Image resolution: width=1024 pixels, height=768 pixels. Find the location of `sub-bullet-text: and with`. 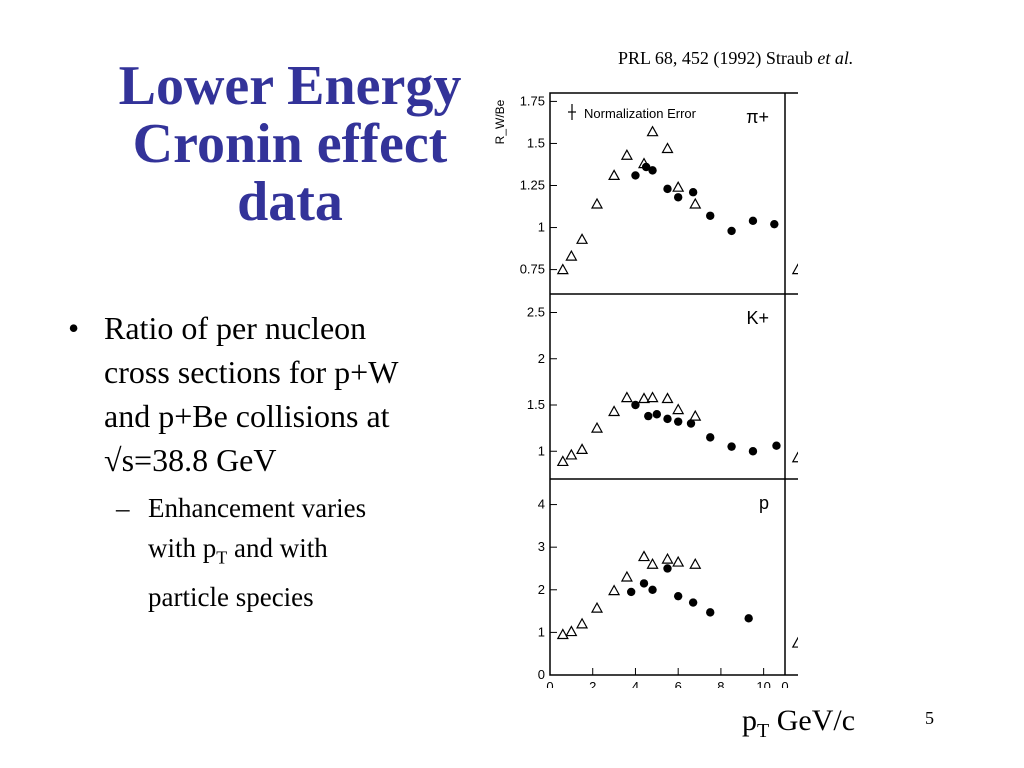

sub-bullet-text: and with is located at coordinates (277, 548).